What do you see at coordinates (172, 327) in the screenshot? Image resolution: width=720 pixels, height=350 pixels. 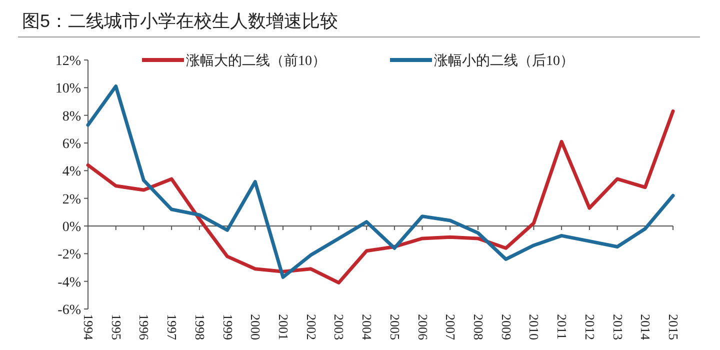 I see `x-tick-label: 1997` at bounding box center [172, 327].